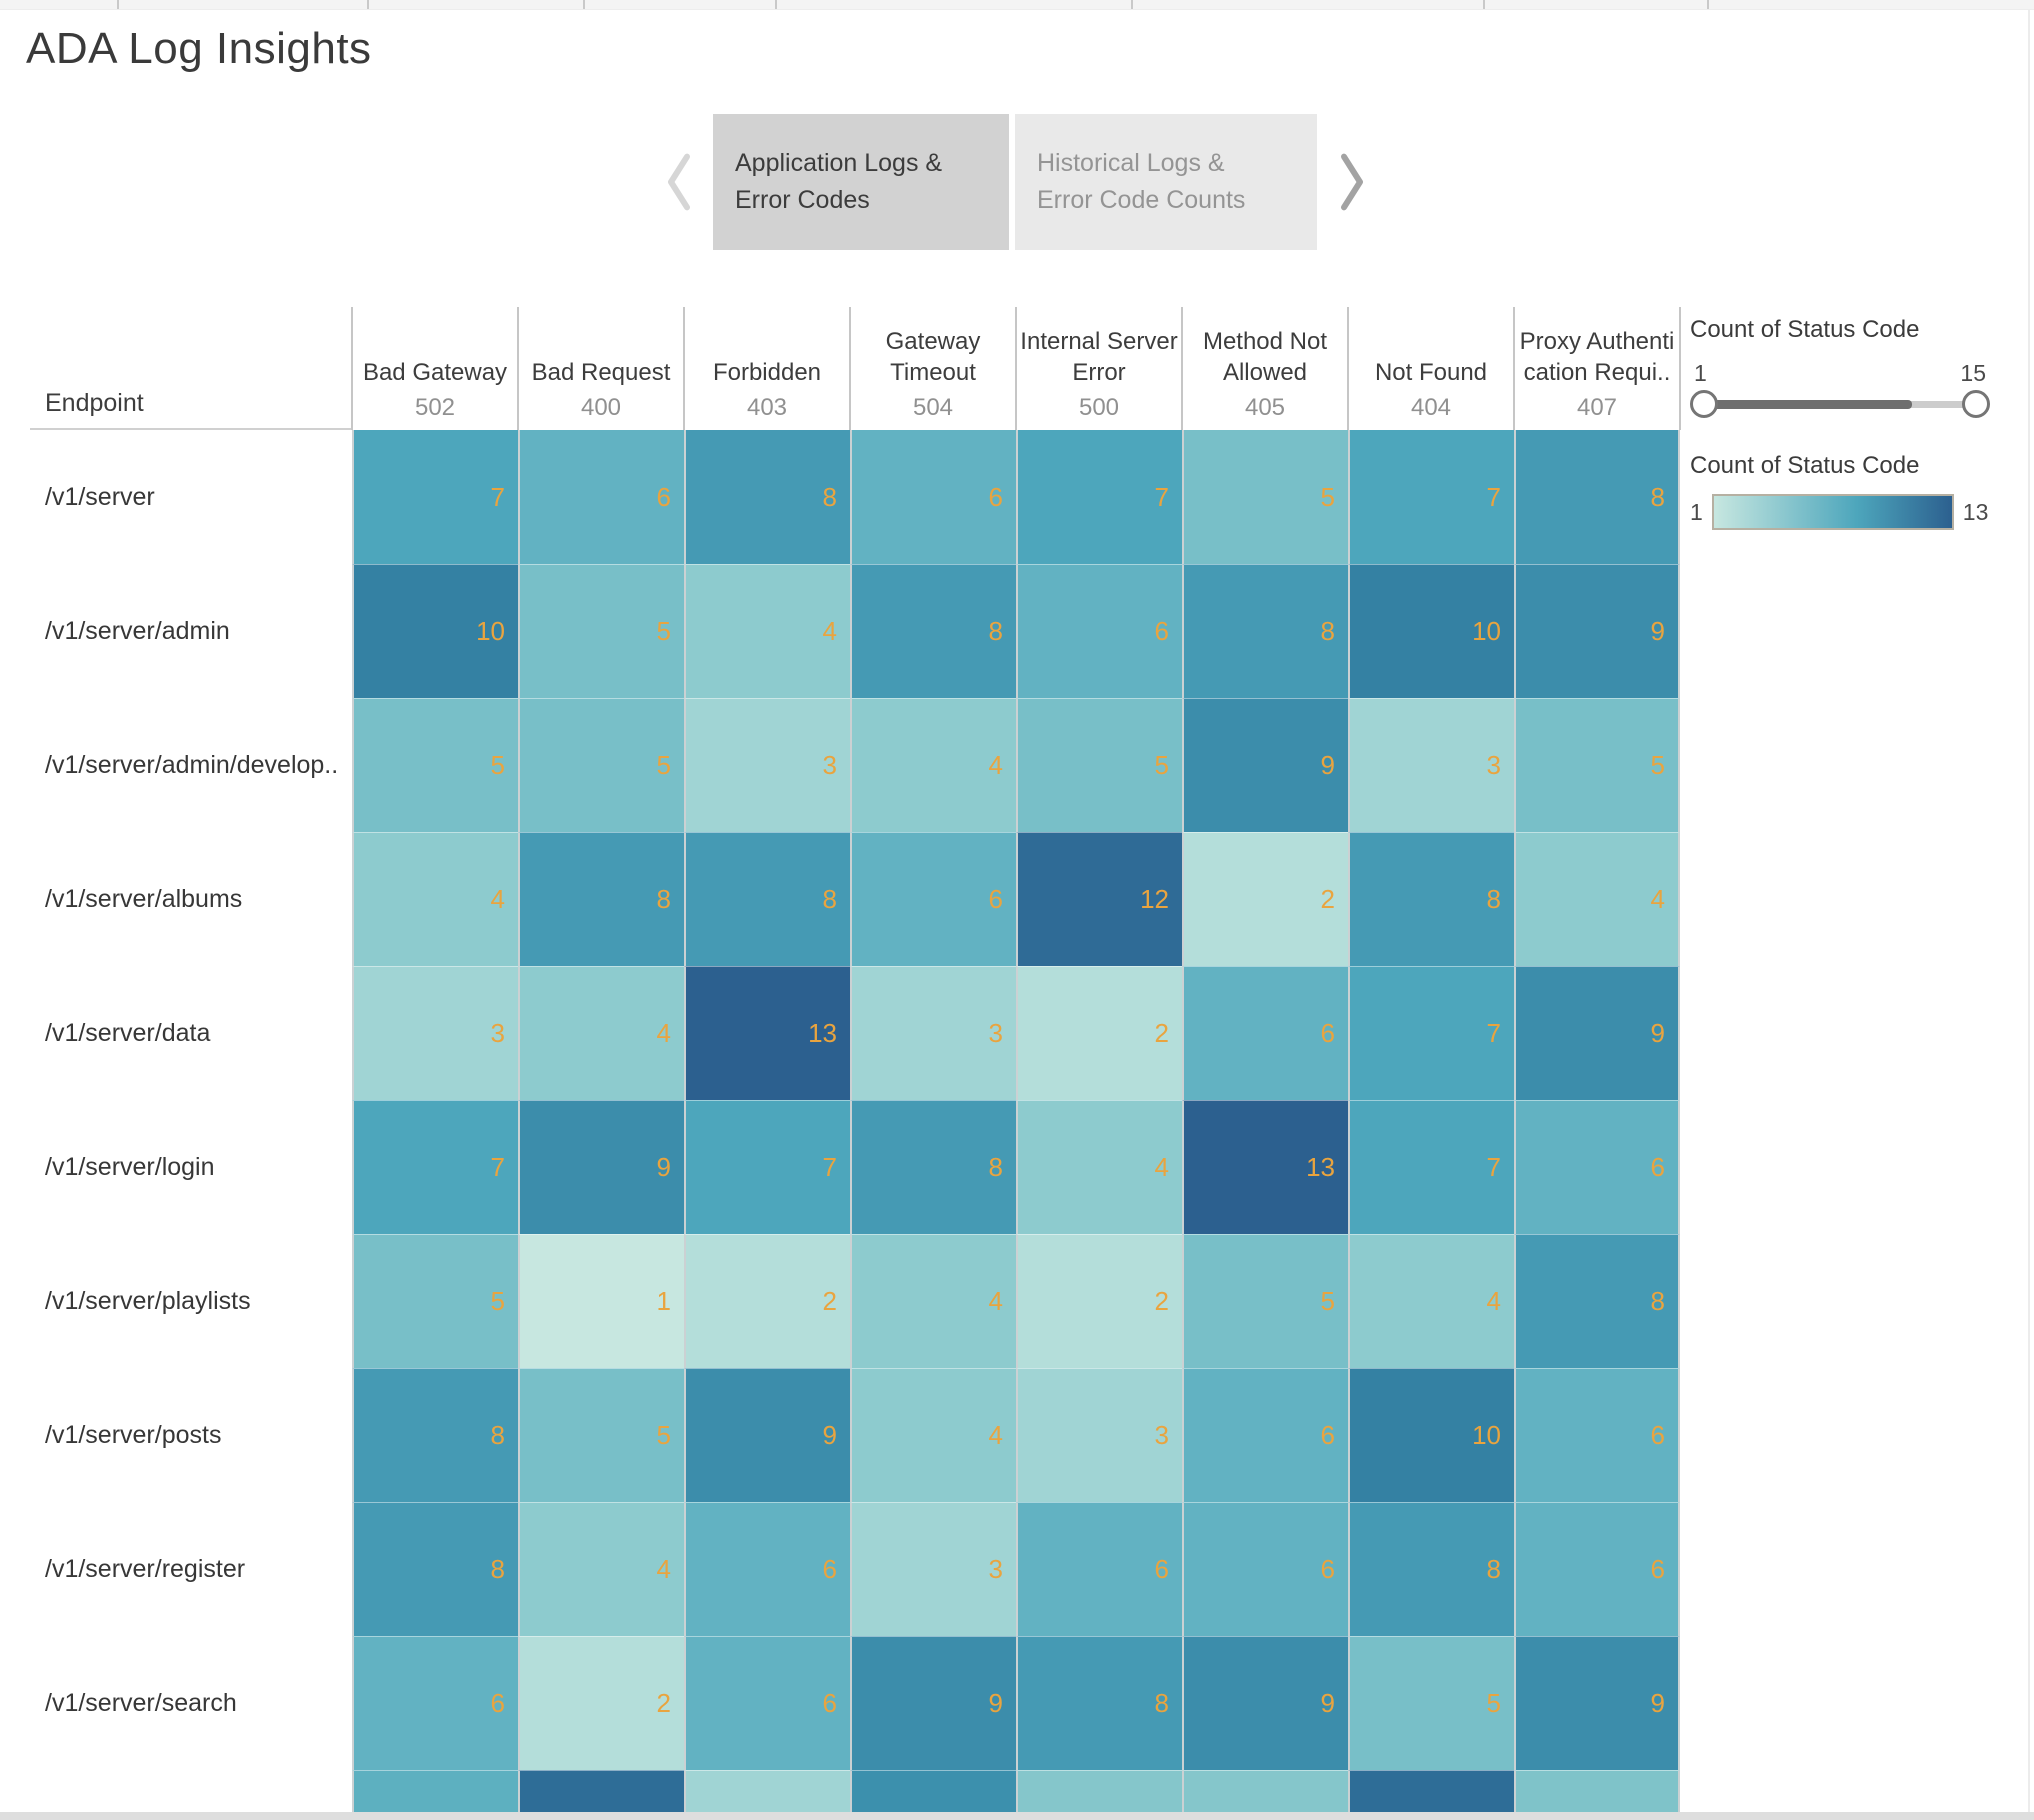 This screenshot has width=2034, height=1820. What do you see at coordinates (191, 765) in the screenshot?
I see `endpoint-label: /v1/server/admin/develop..` at bounding box center [191, 765].